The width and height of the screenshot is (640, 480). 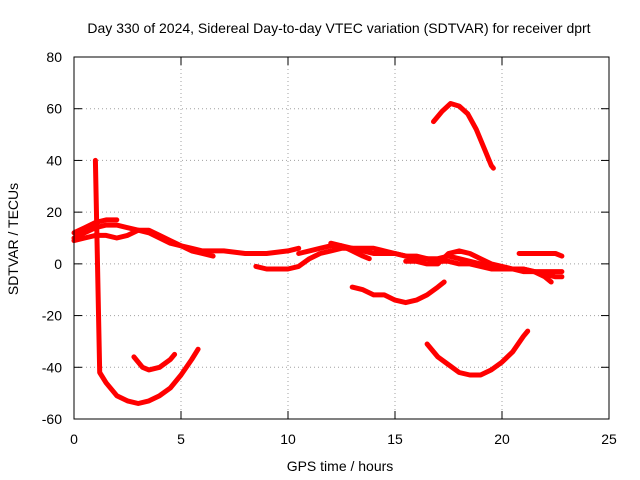 I want to click on y-tick-label: -20, so click(x=52, y=316).